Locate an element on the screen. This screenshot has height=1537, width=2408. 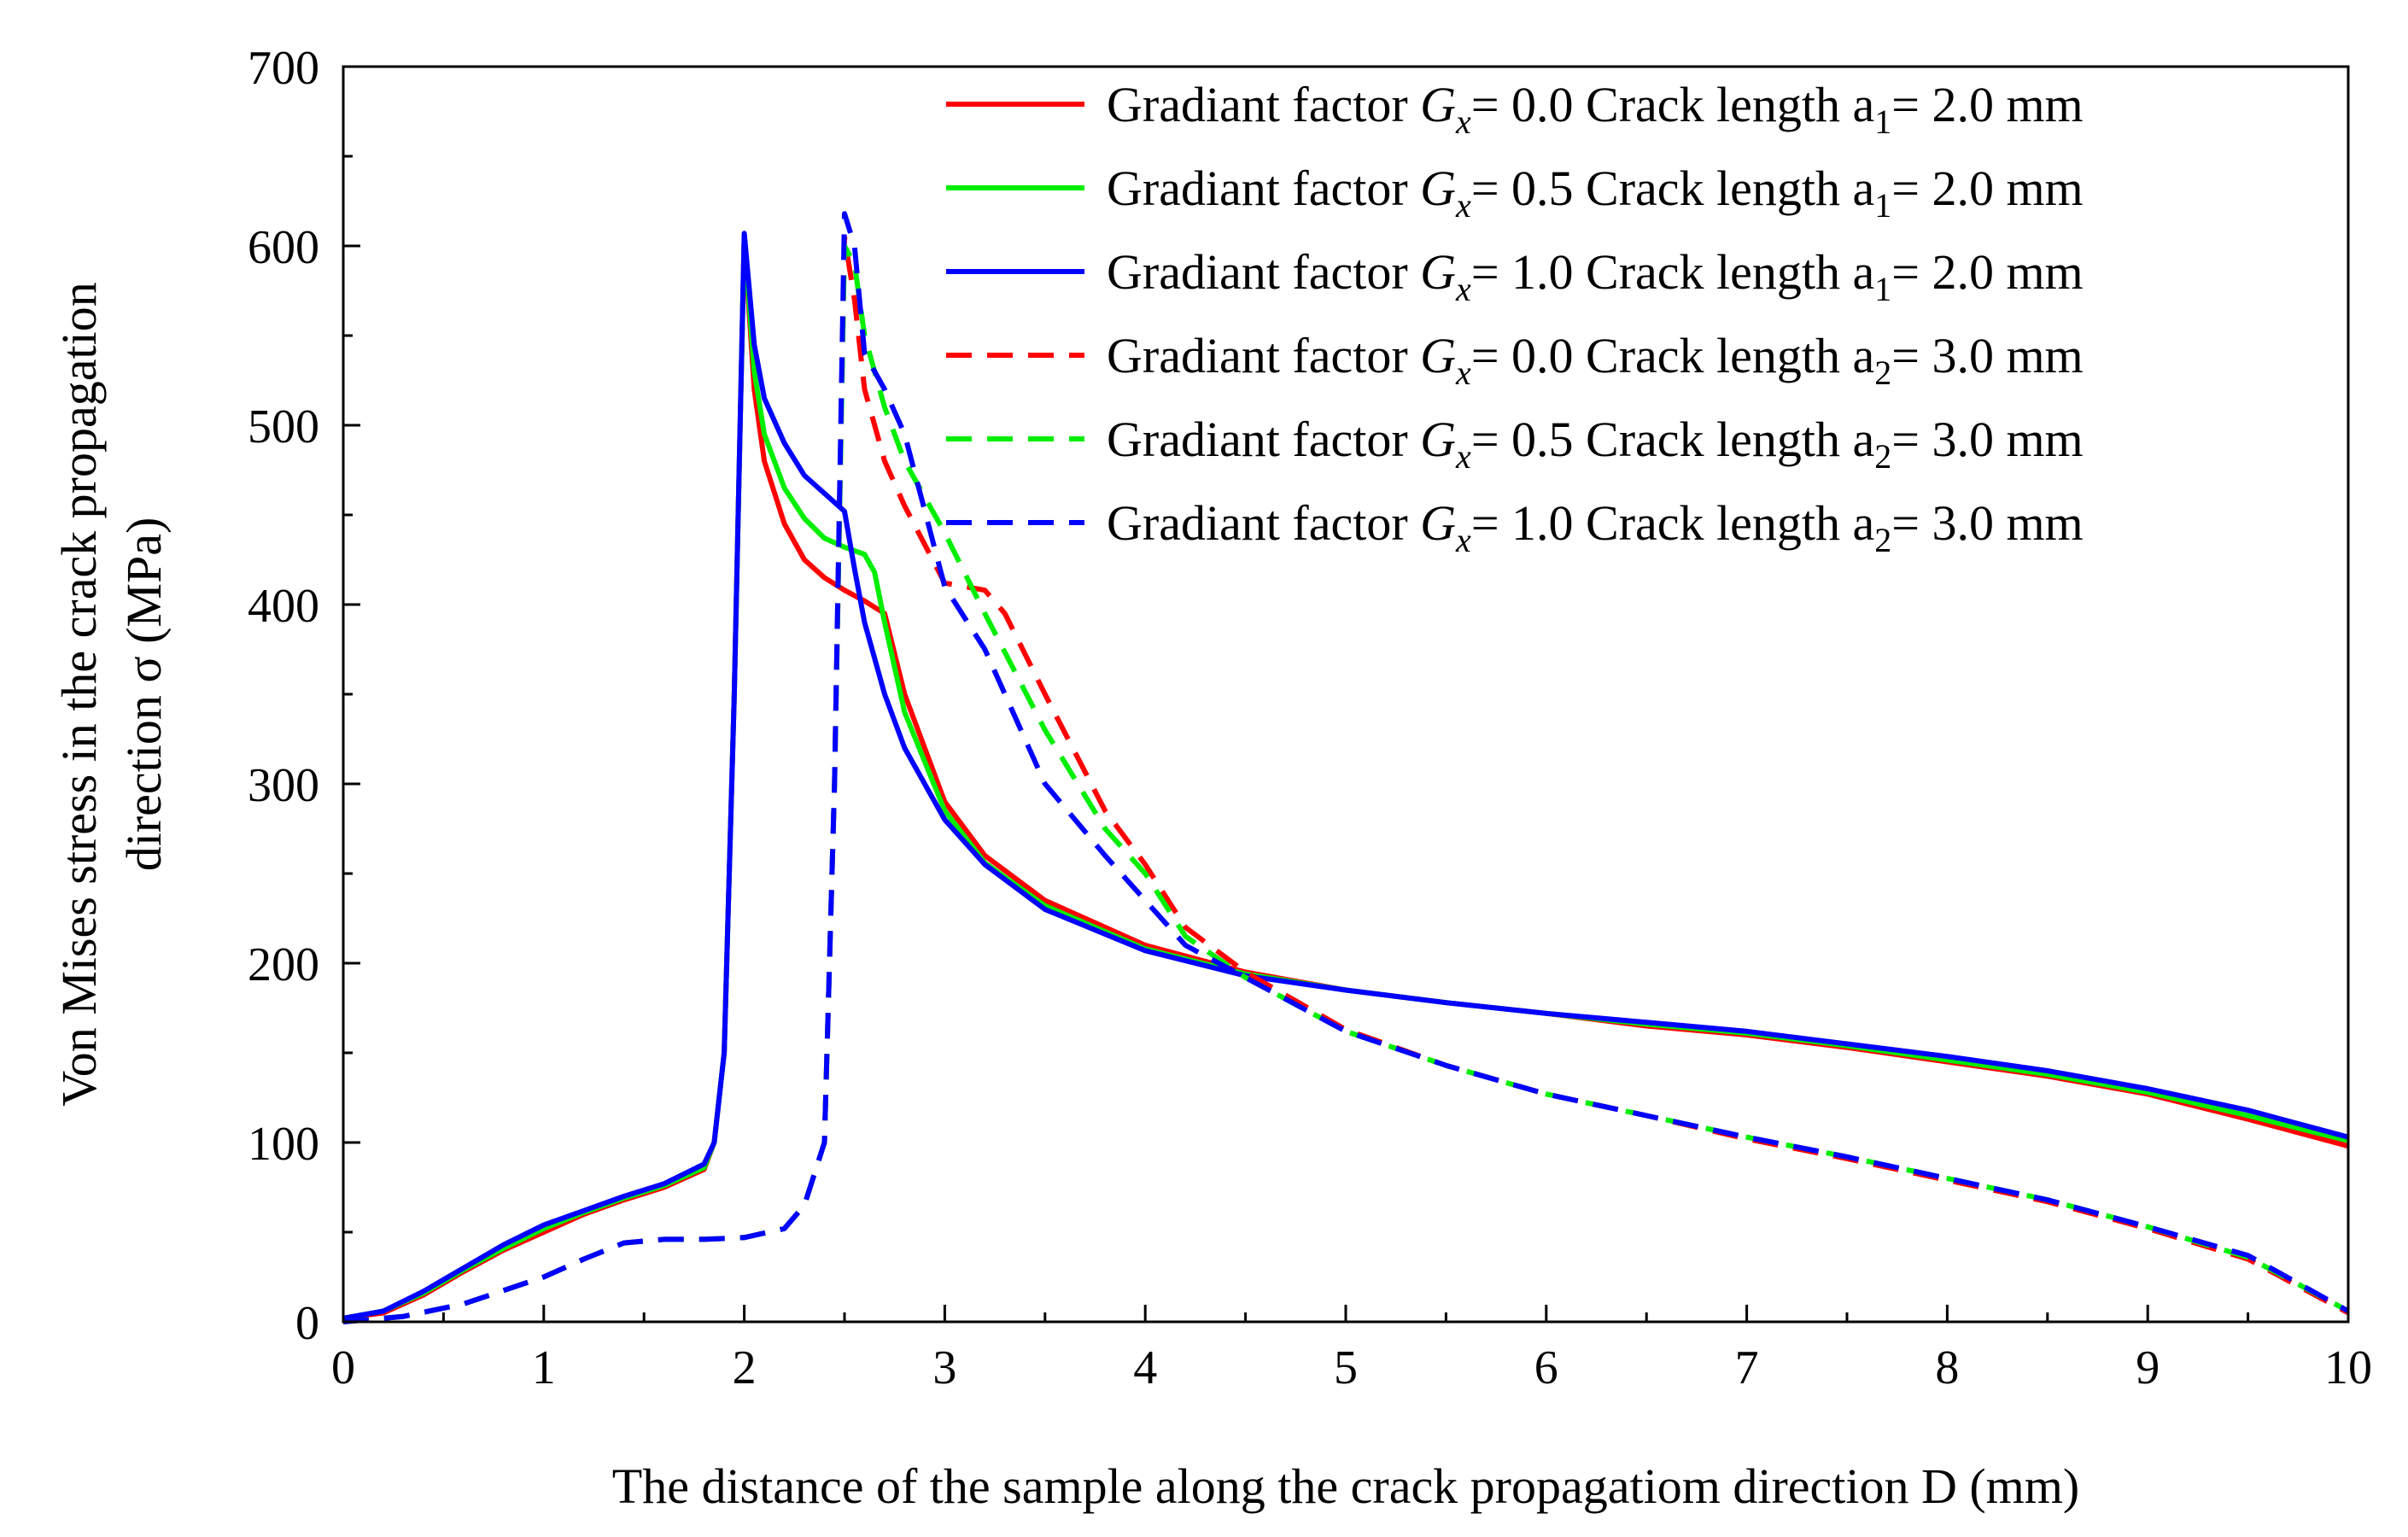
y-tick-label-4: 400 is located at coordinates (283, 606).